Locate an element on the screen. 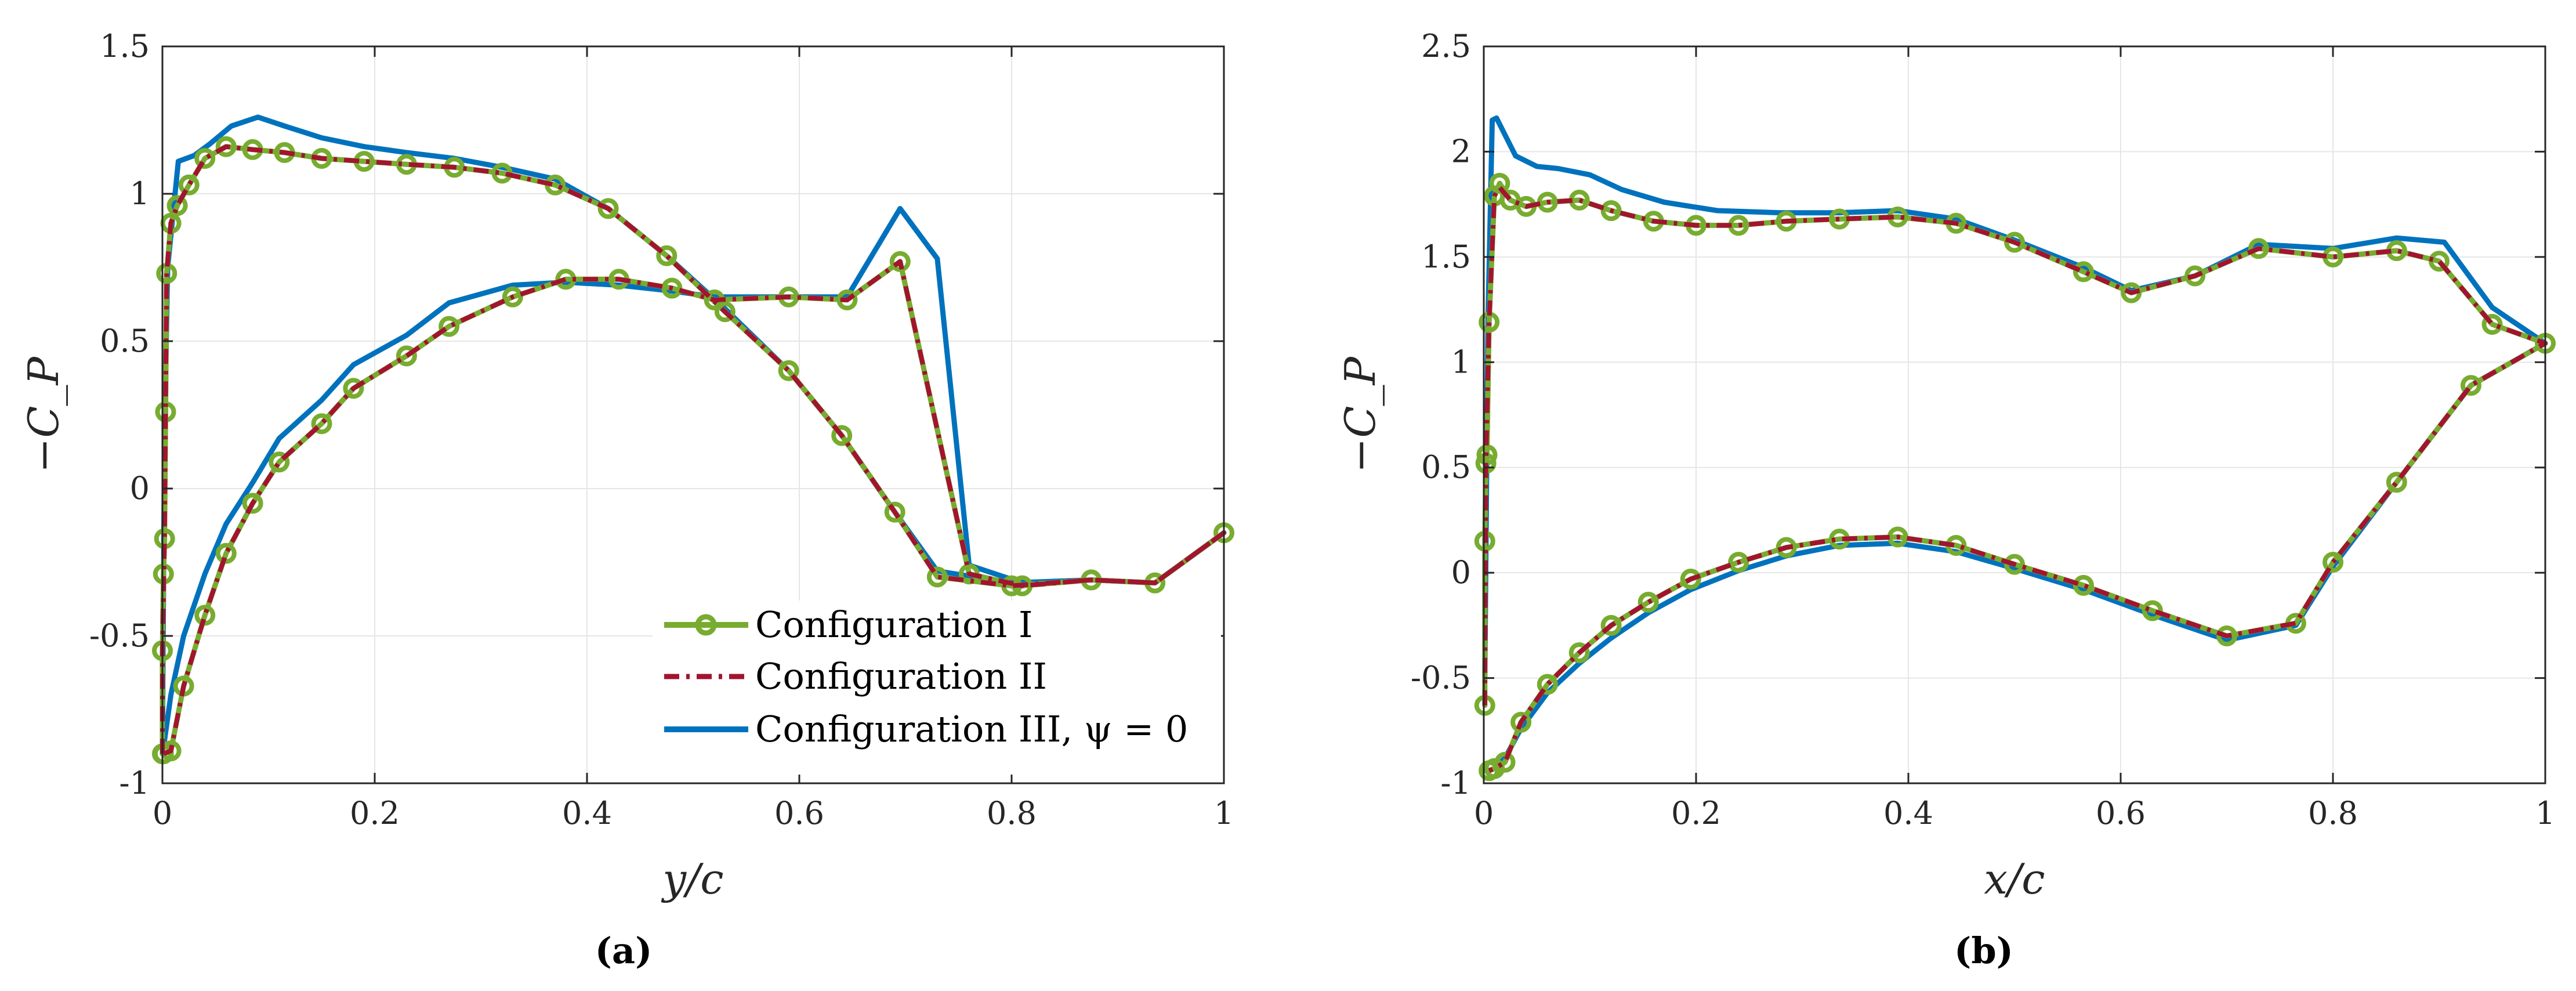 This screenshot has width=2576, height=991. legend-item-config-2: Configuration II is located at coordinates (856, 676).